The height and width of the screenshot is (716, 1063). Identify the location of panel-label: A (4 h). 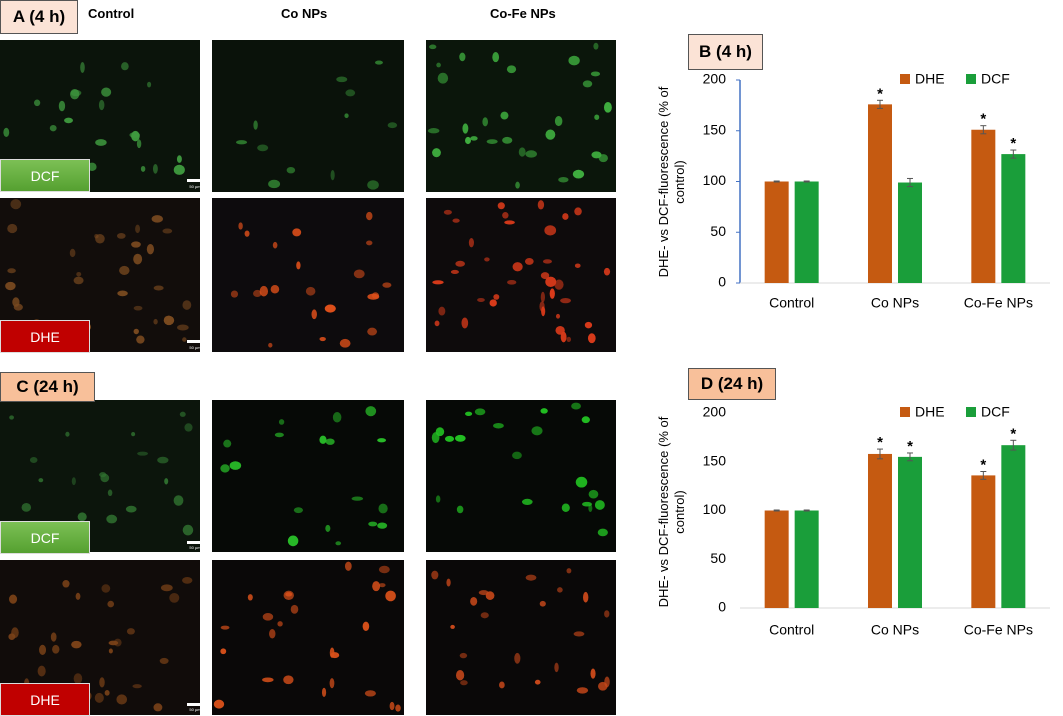
(39, 17).